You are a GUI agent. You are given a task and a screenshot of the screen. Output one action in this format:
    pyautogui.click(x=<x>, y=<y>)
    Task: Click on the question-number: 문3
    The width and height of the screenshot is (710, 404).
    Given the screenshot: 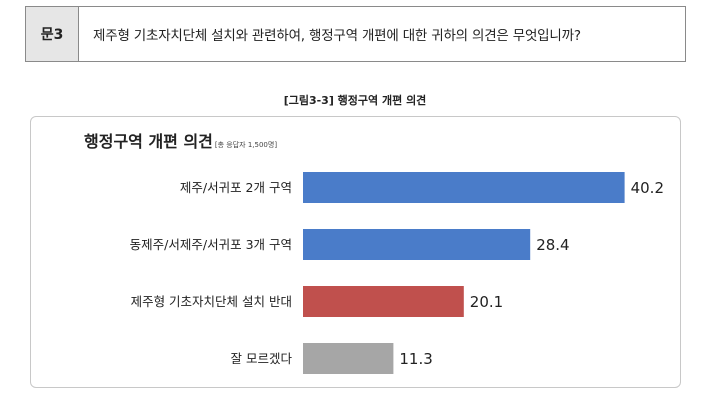 What is the action you would take?
    pyautogui.click(x=52, y=34)
    